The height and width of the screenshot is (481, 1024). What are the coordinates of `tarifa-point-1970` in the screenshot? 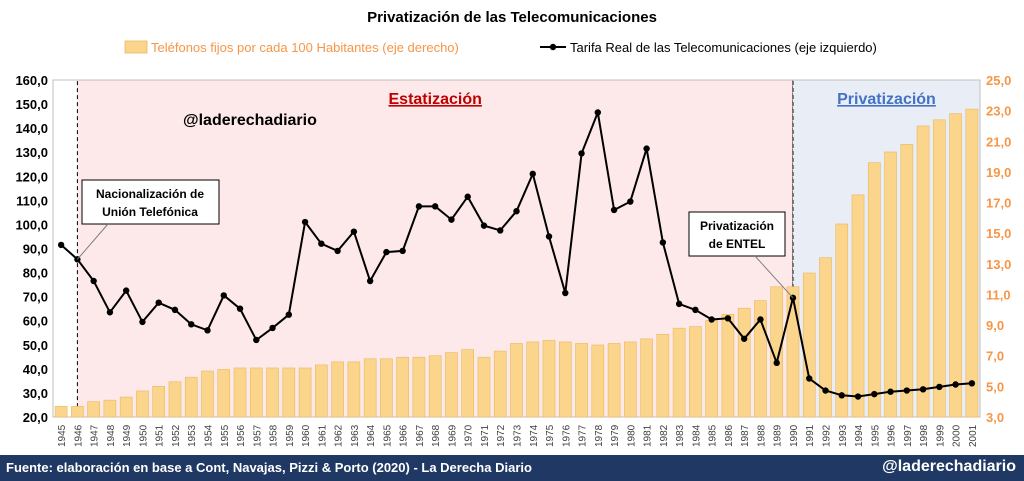 It's located at (467, 196).